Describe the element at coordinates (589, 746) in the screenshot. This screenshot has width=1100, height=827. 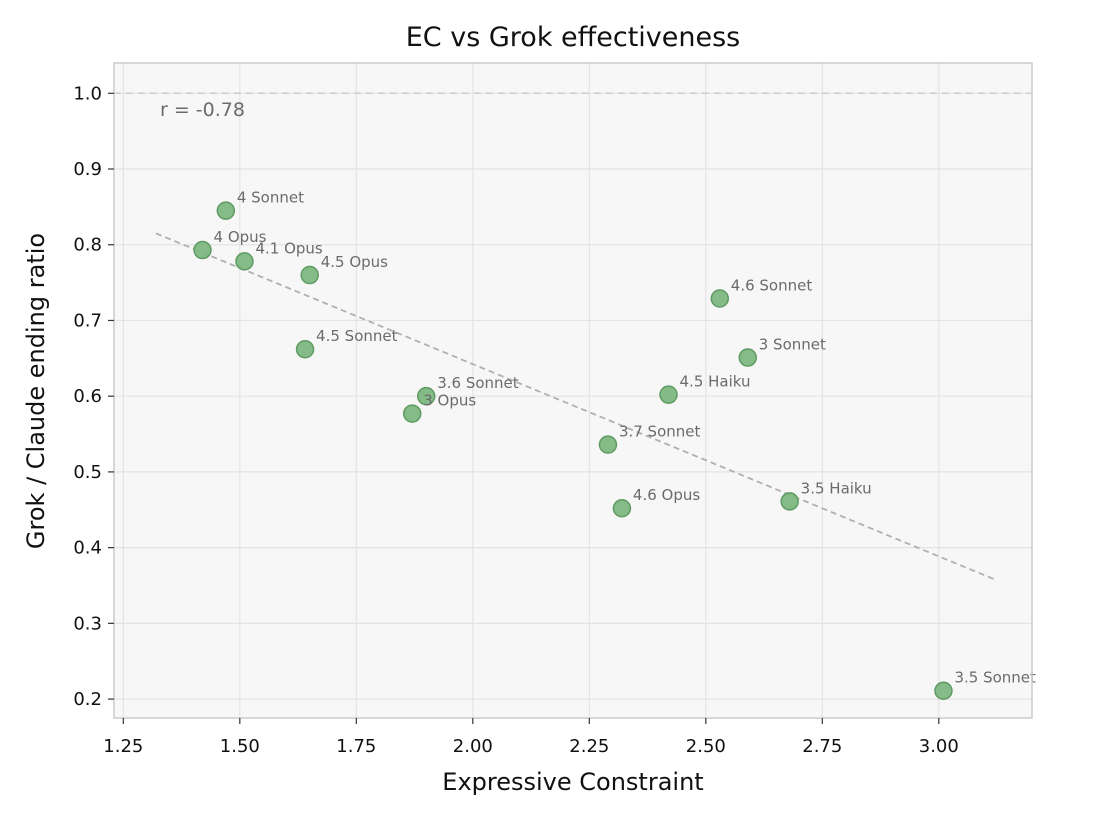
I see `x-tick-label: 2.25` at that location.